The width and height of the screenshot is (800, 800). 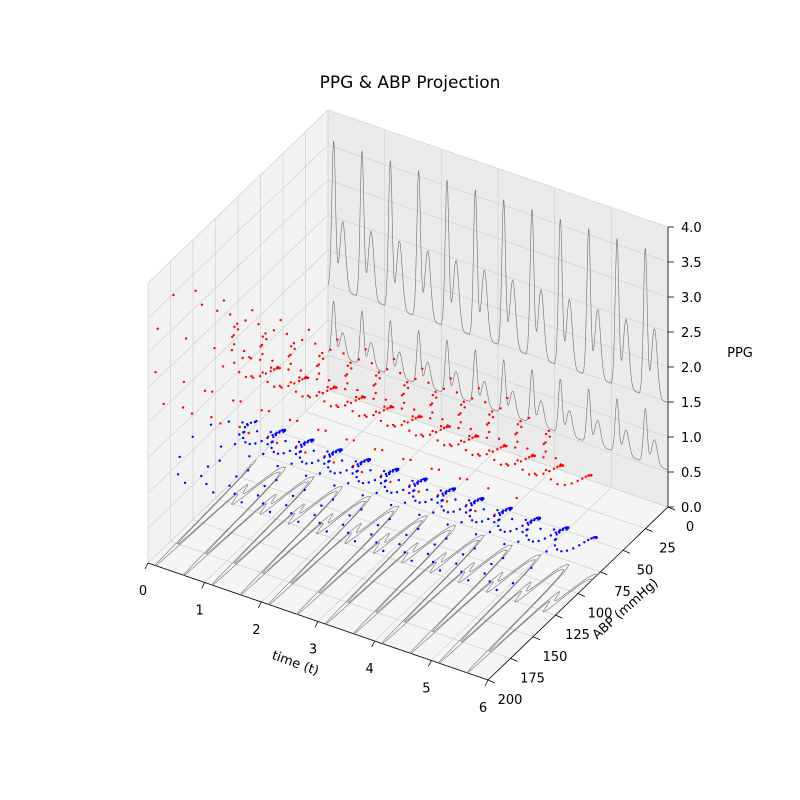 I want to click on grid-line-side-z, so click(x=238, y=336).